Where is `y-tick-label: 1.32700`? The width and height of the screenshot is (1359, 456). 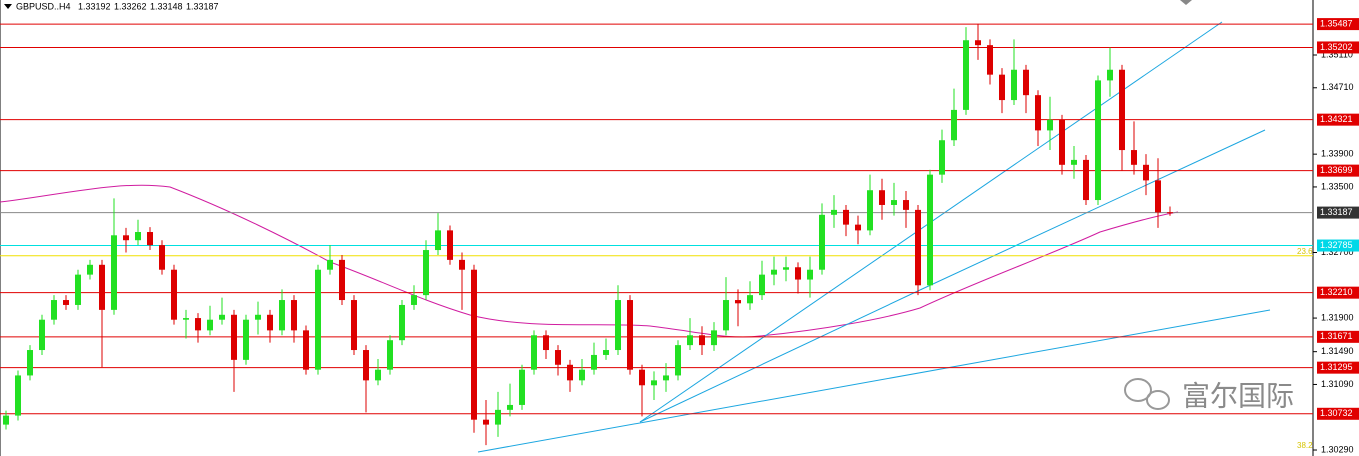
y-tick-label: 1.32700 is located at coordinates (1337, 252).